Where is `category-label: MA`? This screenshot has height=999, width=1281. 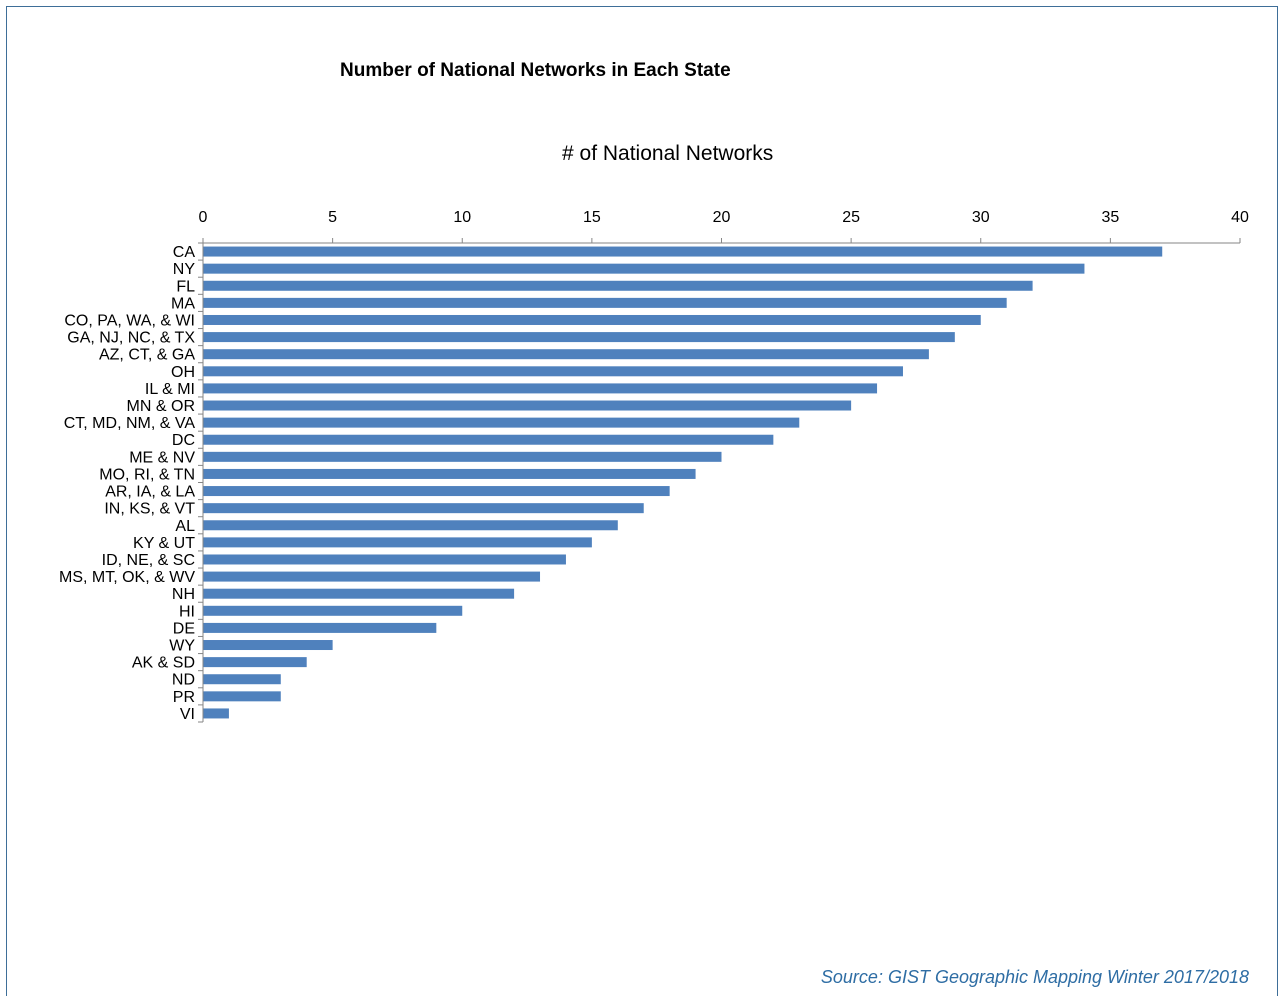 category-label: MA is located at coordinates (183, 303).